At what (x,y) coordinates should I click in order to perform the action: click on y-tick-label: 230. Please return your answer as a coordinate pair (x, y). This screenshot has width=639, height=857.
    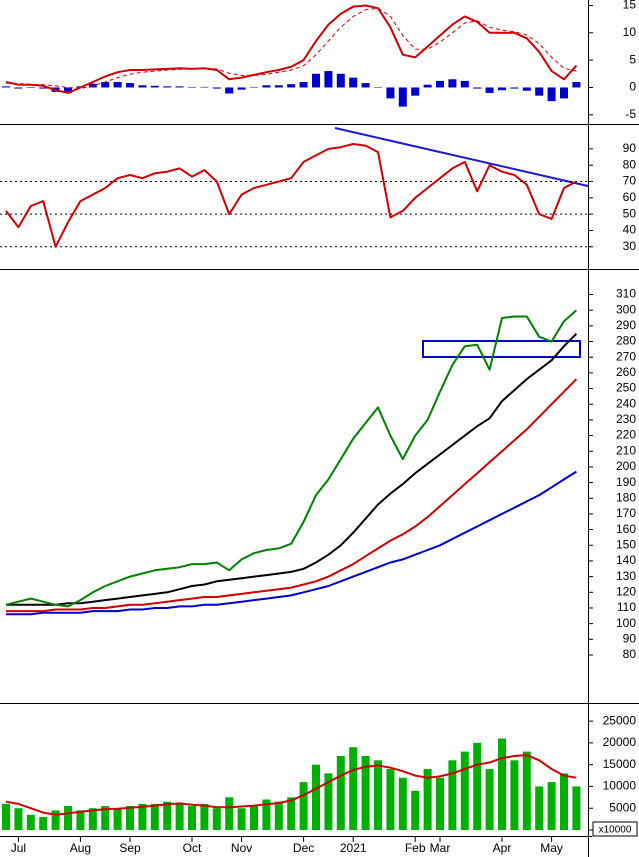
    Looking at the image, I should click on (626, 419).